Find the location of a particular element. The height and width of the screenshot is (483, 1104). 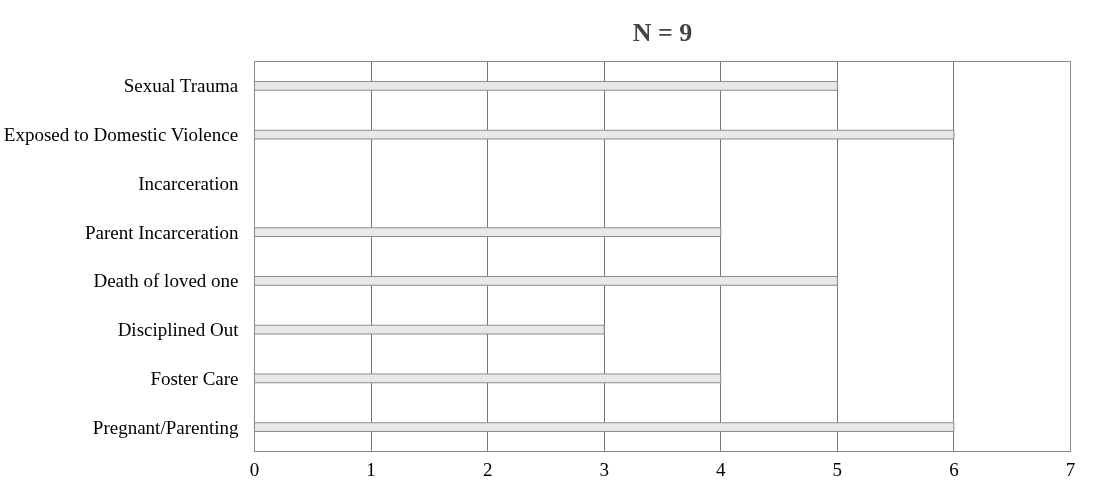

x-tick-label: 5 is located at coordinates (837, 469).